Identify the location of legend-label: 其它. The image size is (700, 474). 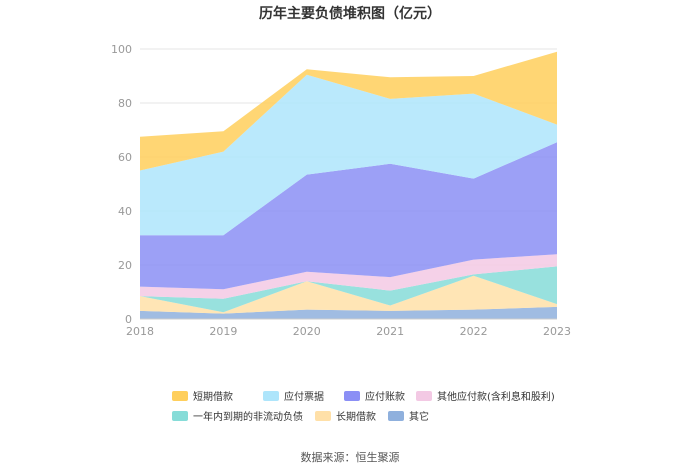
(419, 416).